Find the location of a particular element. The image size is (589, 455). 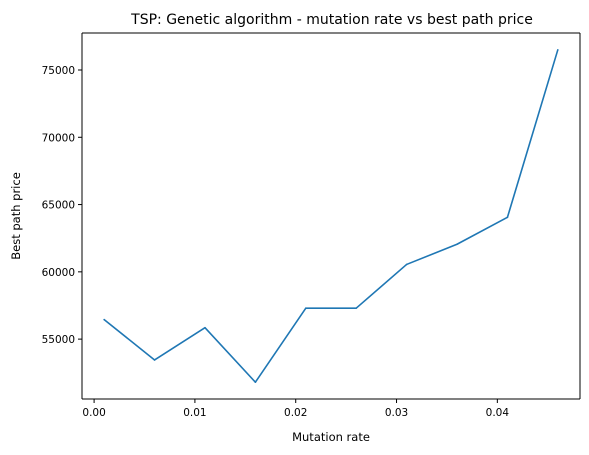

y-tick-label: 65000 is located at coordinates (58, 206).